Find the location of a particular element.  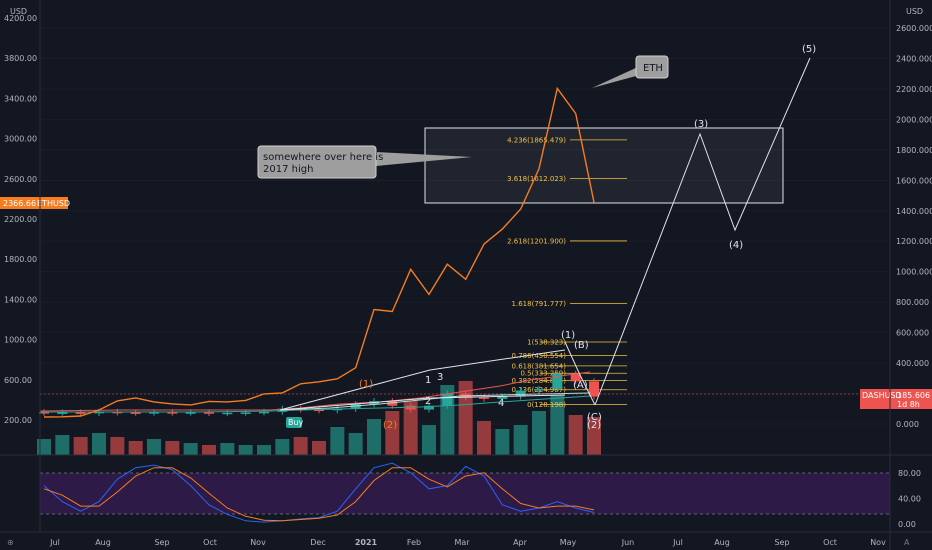

stoch-axis-tick: 40.00 is located at coordinates (909, 498).